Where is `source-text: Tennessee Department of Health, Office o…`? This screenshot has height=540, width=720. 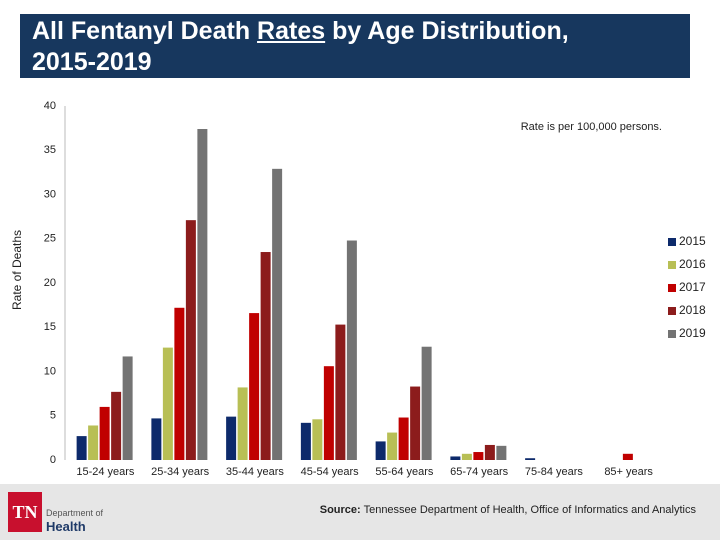 source-text: Tennessee Department of Health, Office o… is located at coordinates (529, 510).